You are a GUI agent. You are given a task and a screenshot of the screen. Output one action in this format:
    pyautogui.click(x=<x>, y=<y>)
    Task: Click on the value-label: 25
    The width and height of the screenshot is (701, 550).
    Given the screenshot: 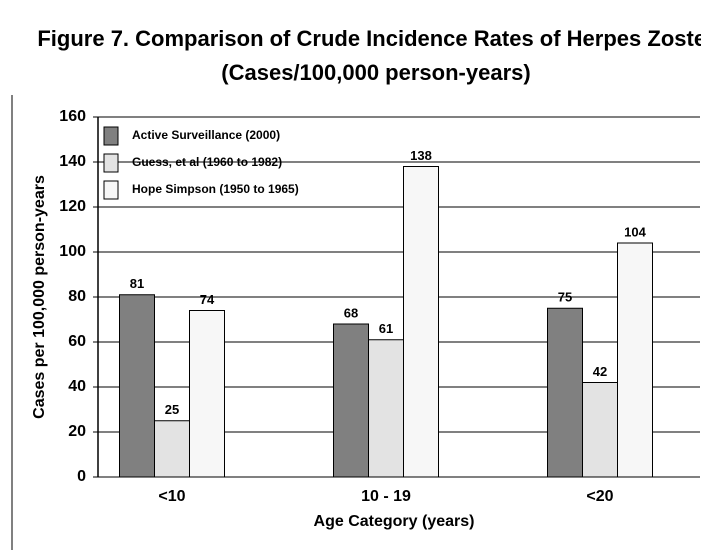 What is the action you would take?
    pyautogui.click(x=172, y=409)
    